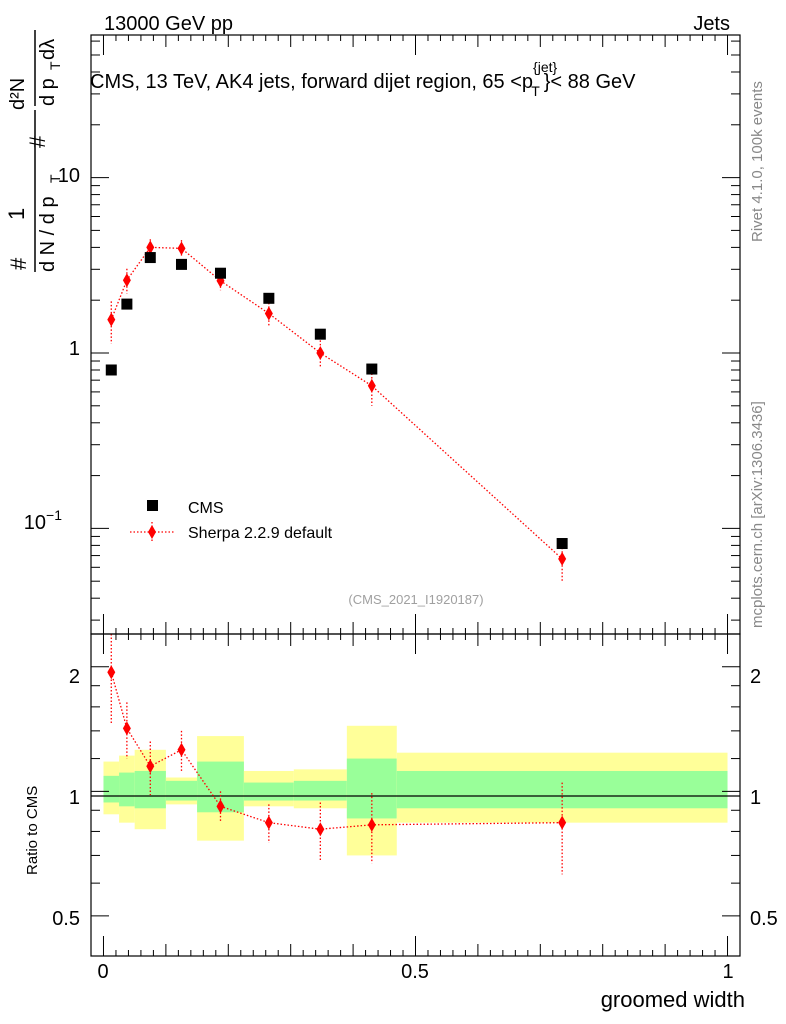 The width and height of the screenshot is (786, 1024). Describe the element at coordinates (55, 178) in the screenshot. I see `ylabel-T: T` at that location.